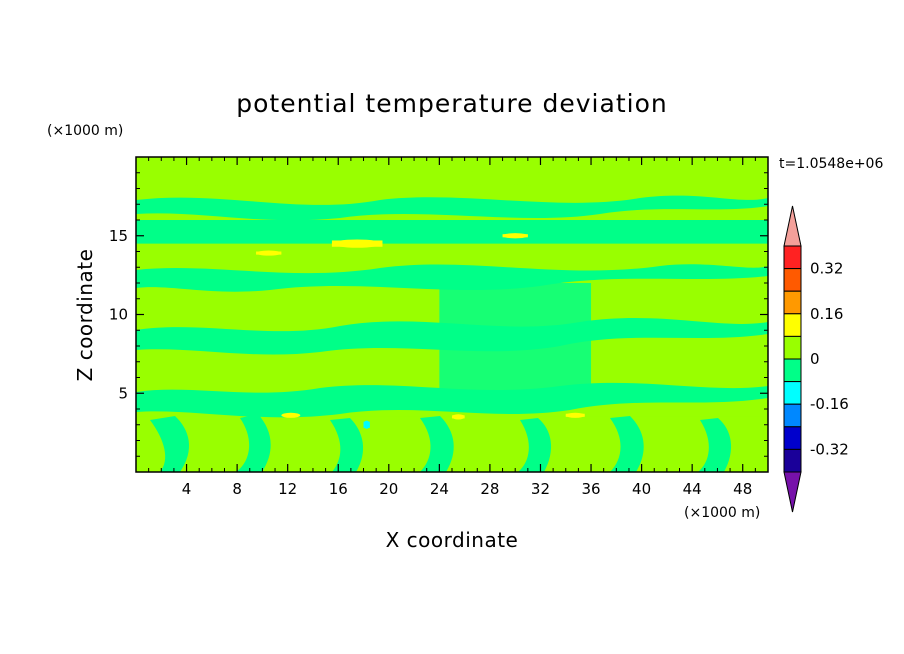  I want to click on colorbar-top-arrow, so click(792, 226).